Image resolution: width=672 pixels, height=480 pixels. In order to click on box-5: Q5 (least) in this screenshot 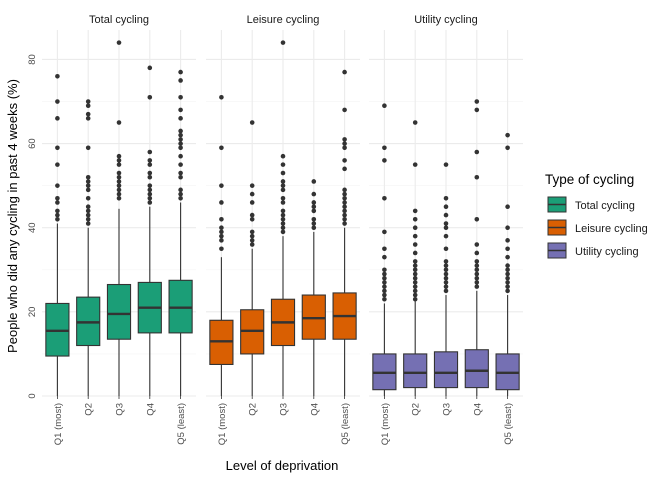, I will do `click(180, 257)`.